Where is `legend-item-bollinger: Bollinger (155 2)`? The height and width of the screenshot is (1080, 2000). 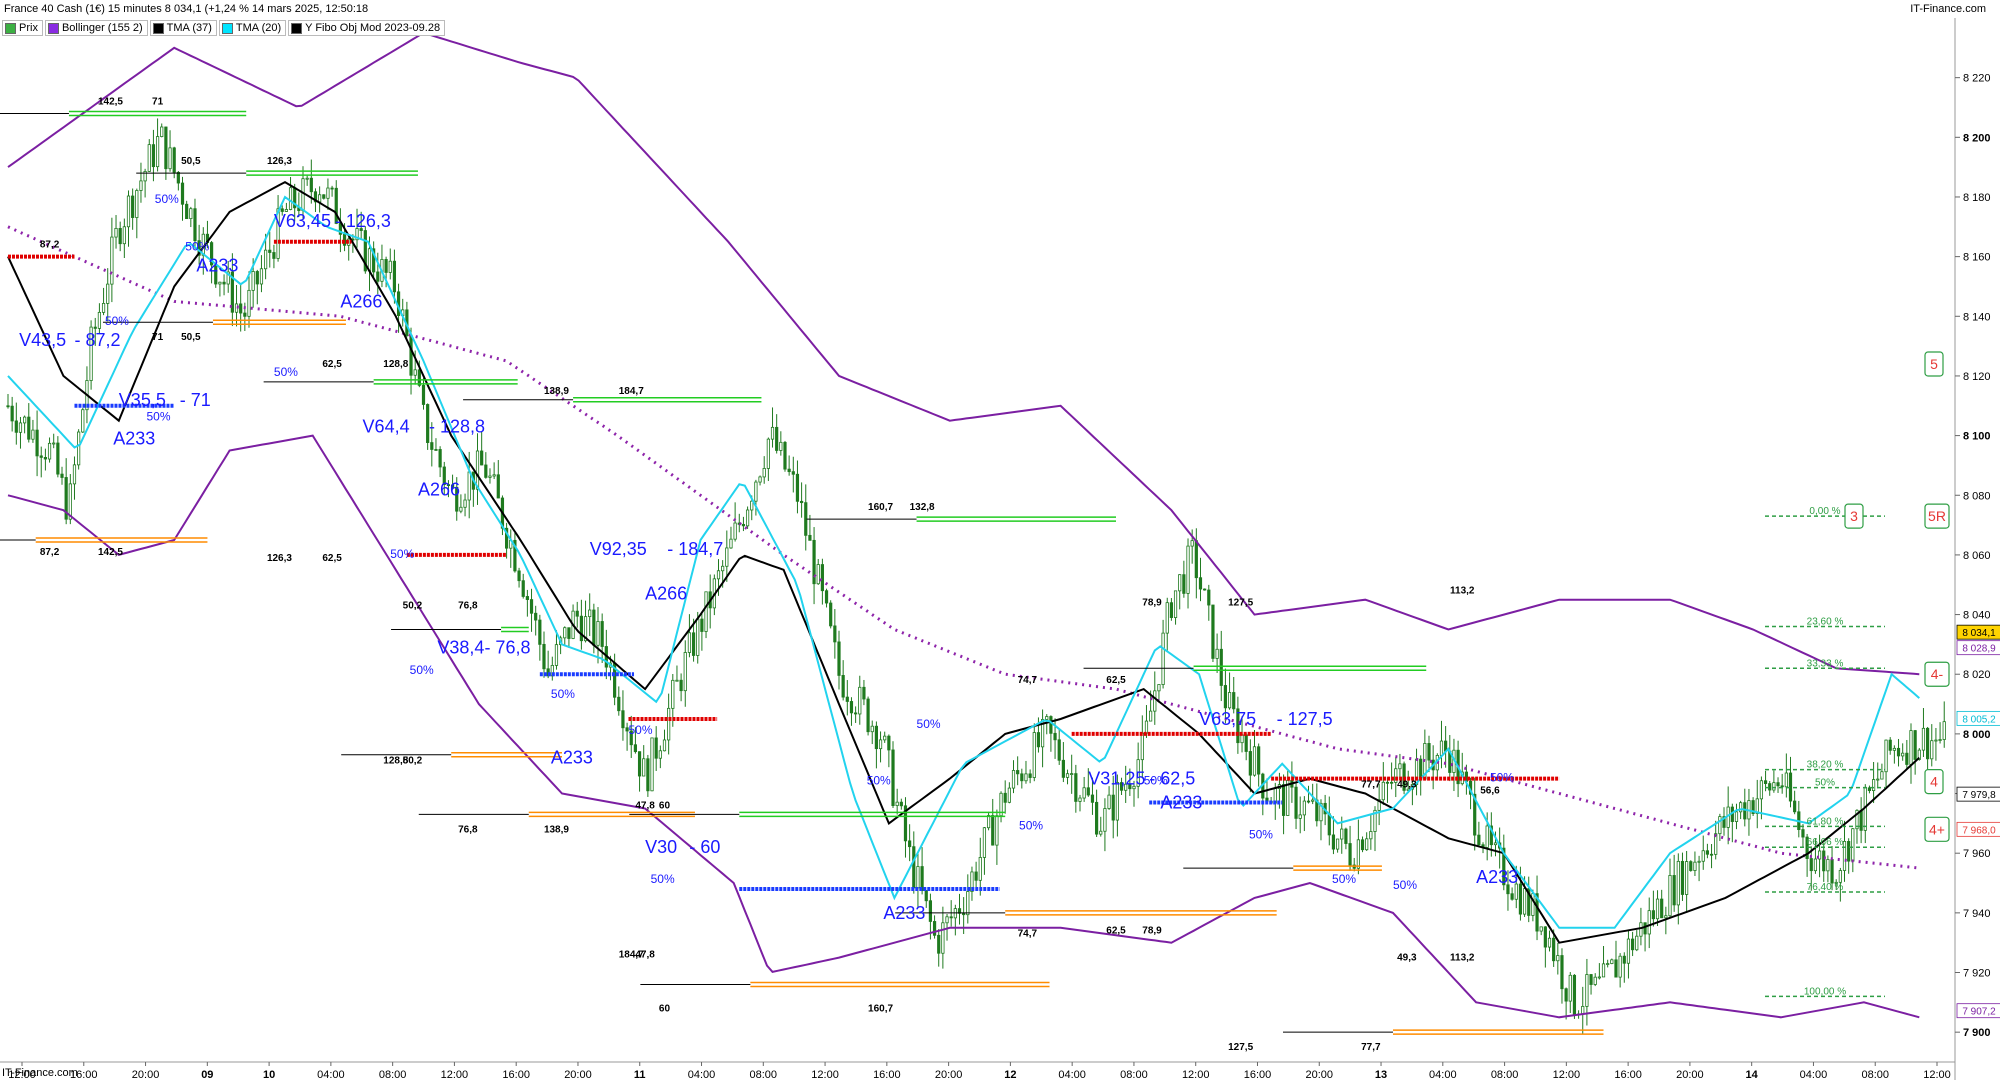 legend-item-bollinger: Bollinger (155 2) is located at coordinates (96, 28).